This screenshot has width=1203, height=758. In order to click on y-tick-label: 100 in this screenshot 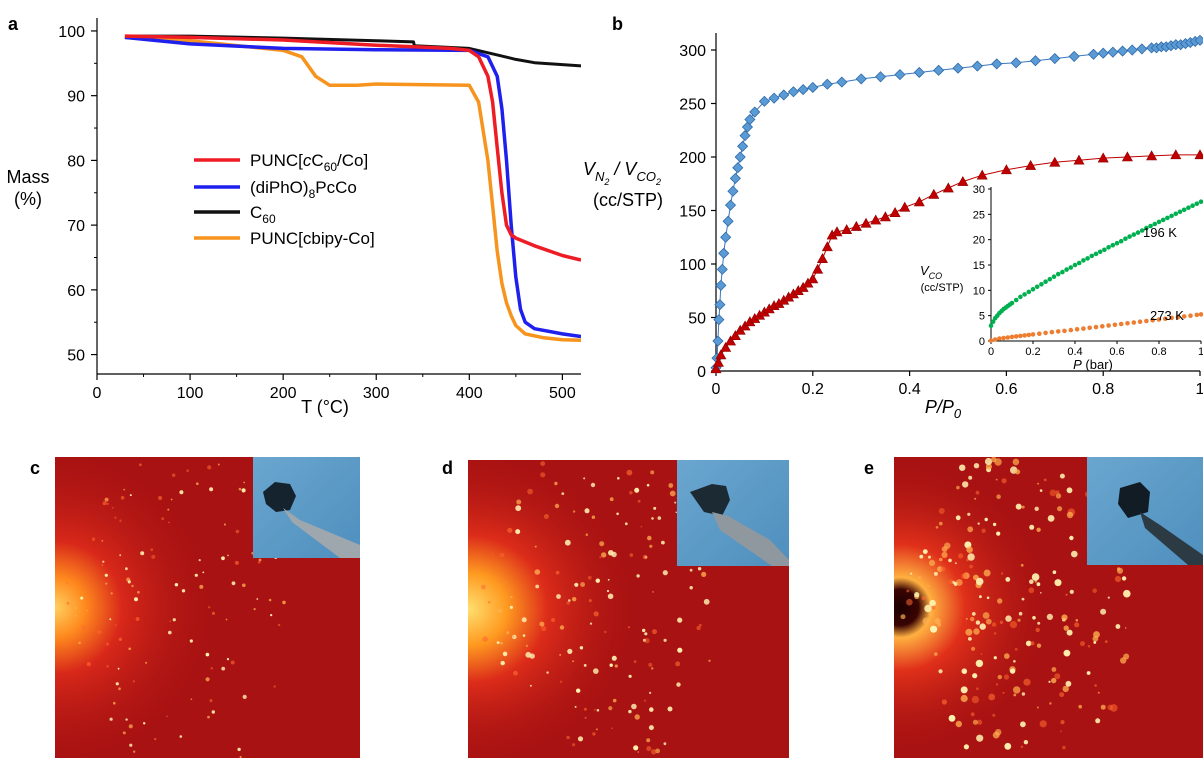, I will do `click(71, 32)`.